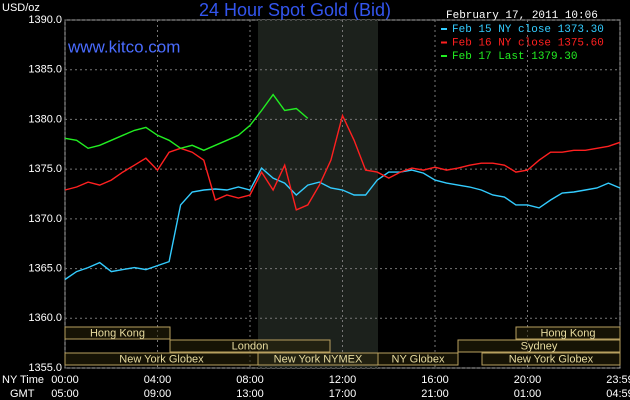 The height and width of the screenshot is (400, 630). I want to click on x2-tick-label: 09:00, so click(158, 394).